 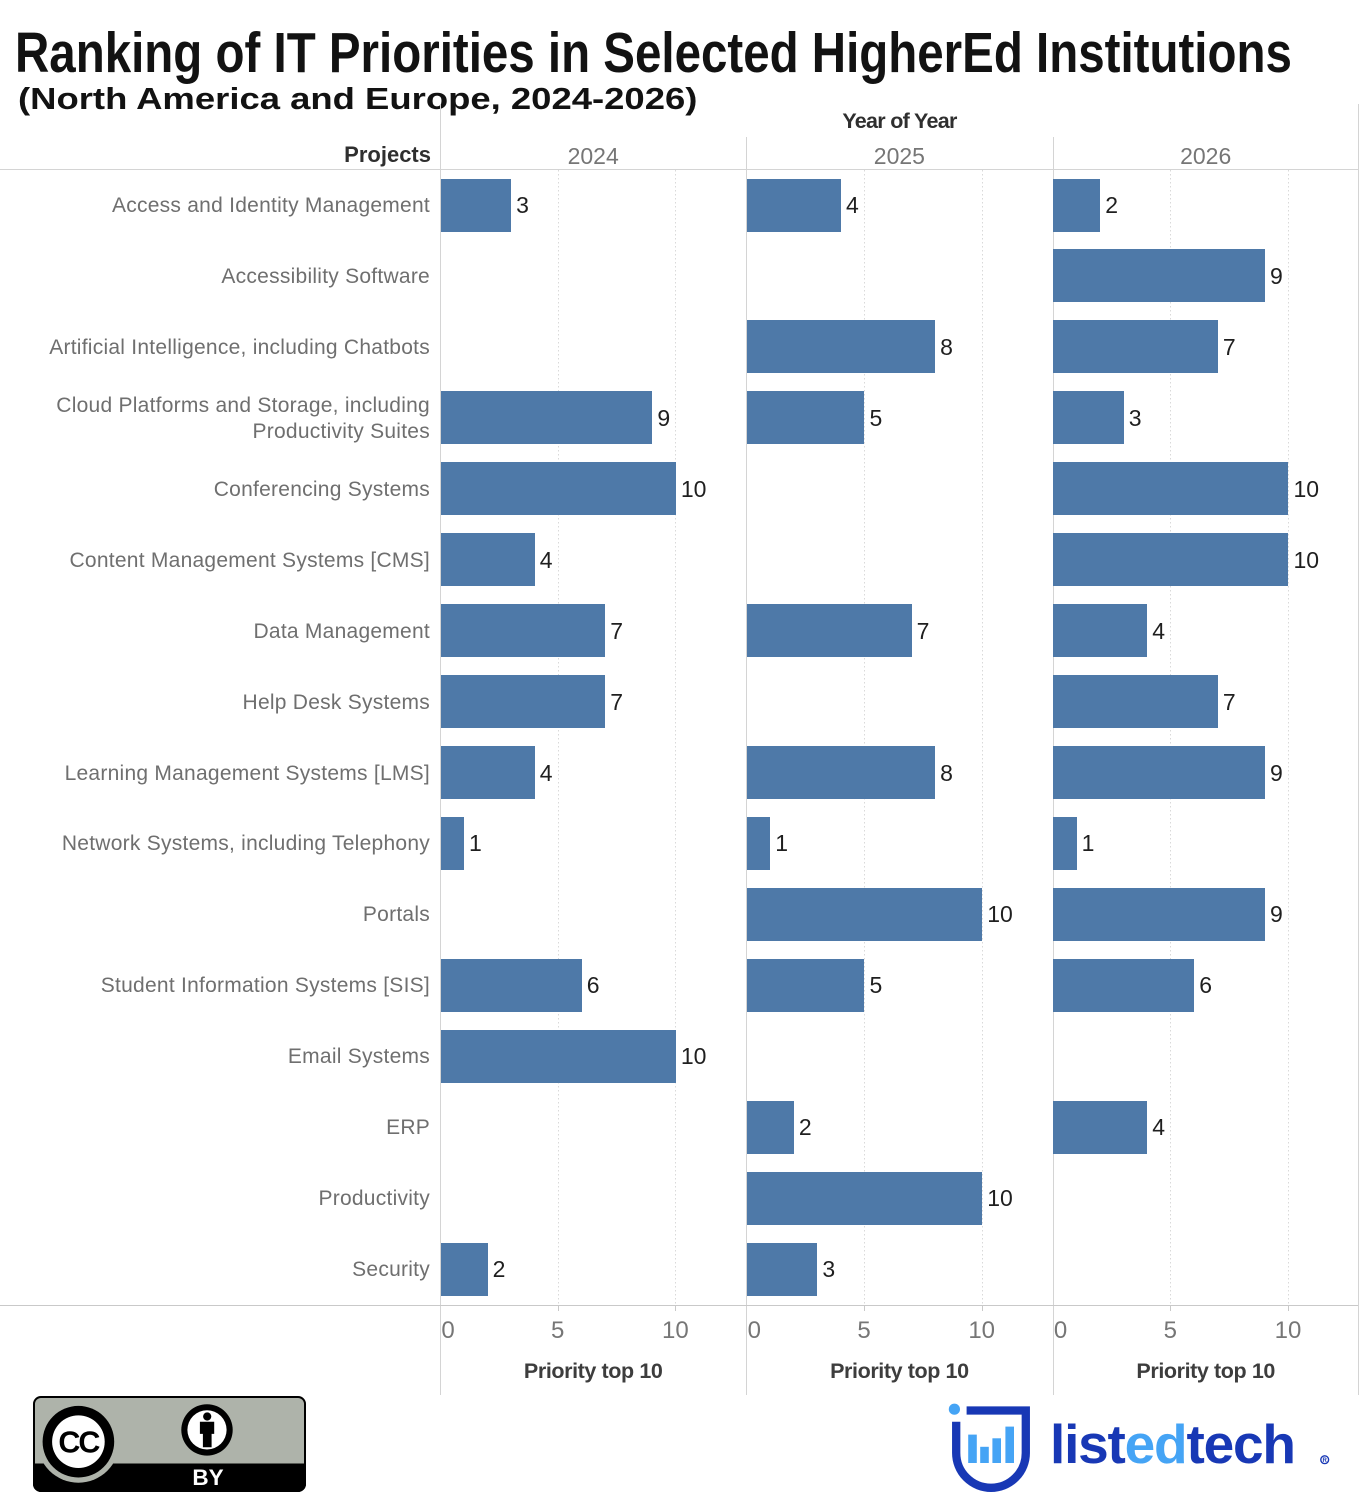 I want to click on svg-text: listedtech, so click(x=1172, y=1444).